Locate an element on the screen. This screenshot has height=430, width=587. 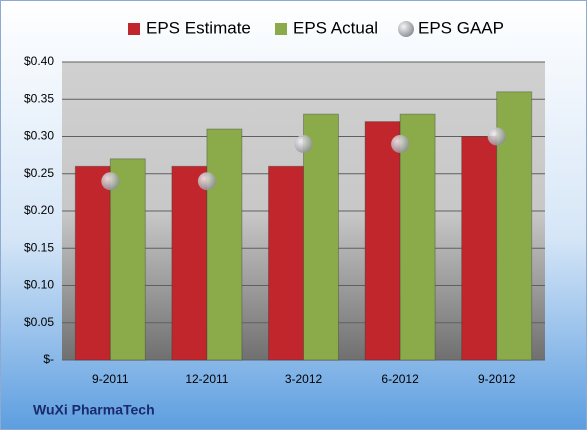
legend-marker is located at coordinates (406, 29).